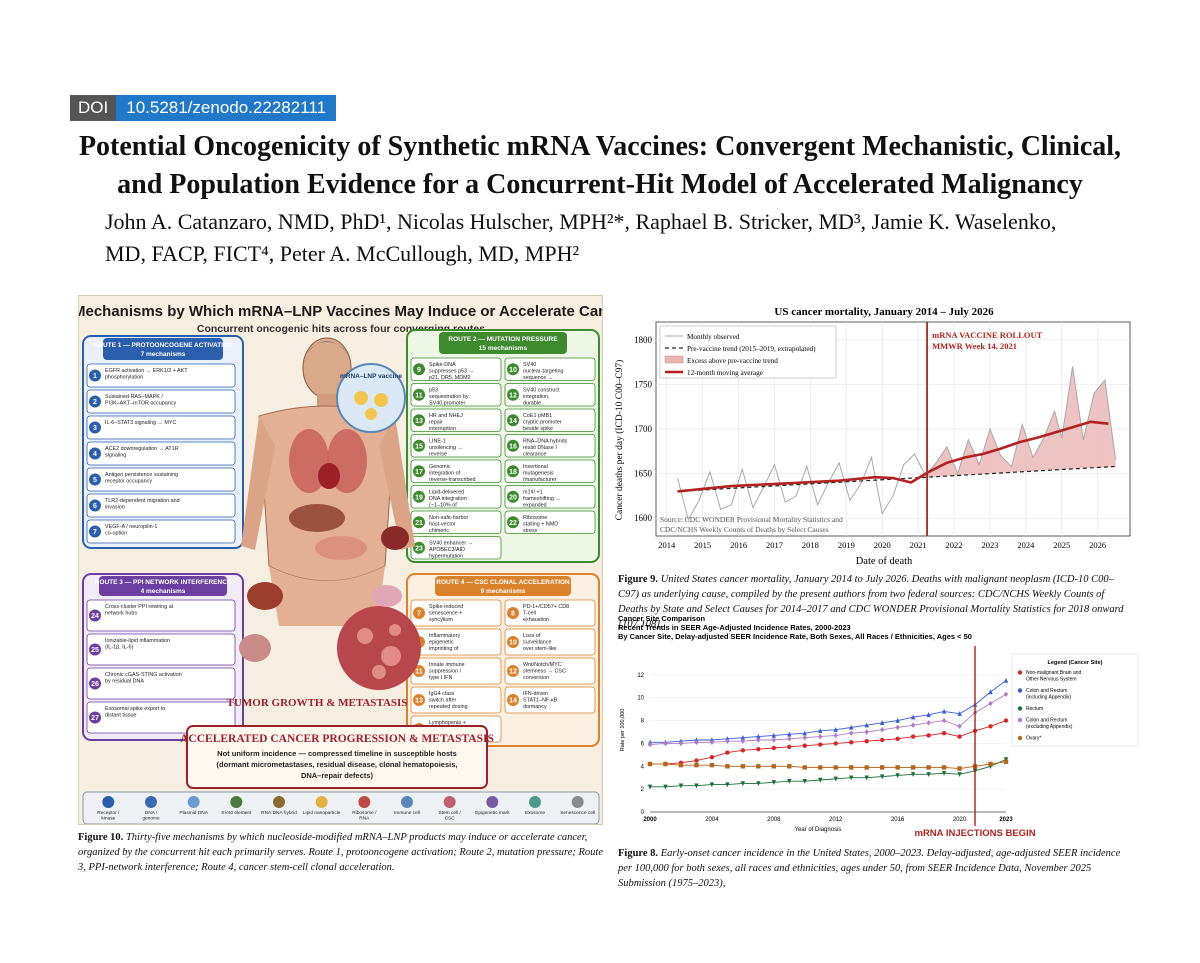 Image resolution: width=1200 pixels, height=963 pixels. I want to click on mechanism-number: 13, so click(419, 701).